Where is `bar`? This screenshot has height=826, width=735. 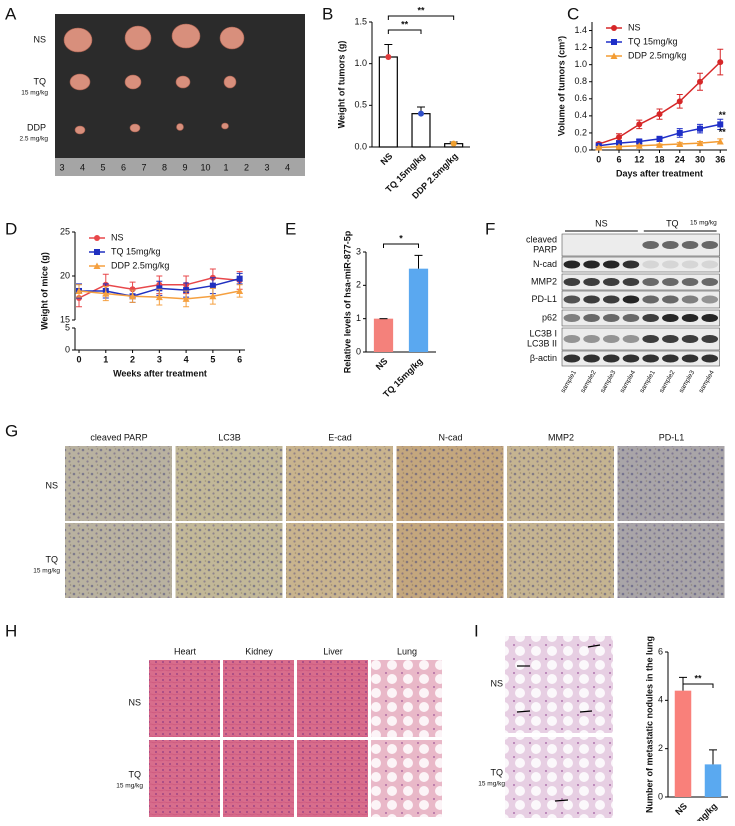 bar is located at coordinates (713, 780).